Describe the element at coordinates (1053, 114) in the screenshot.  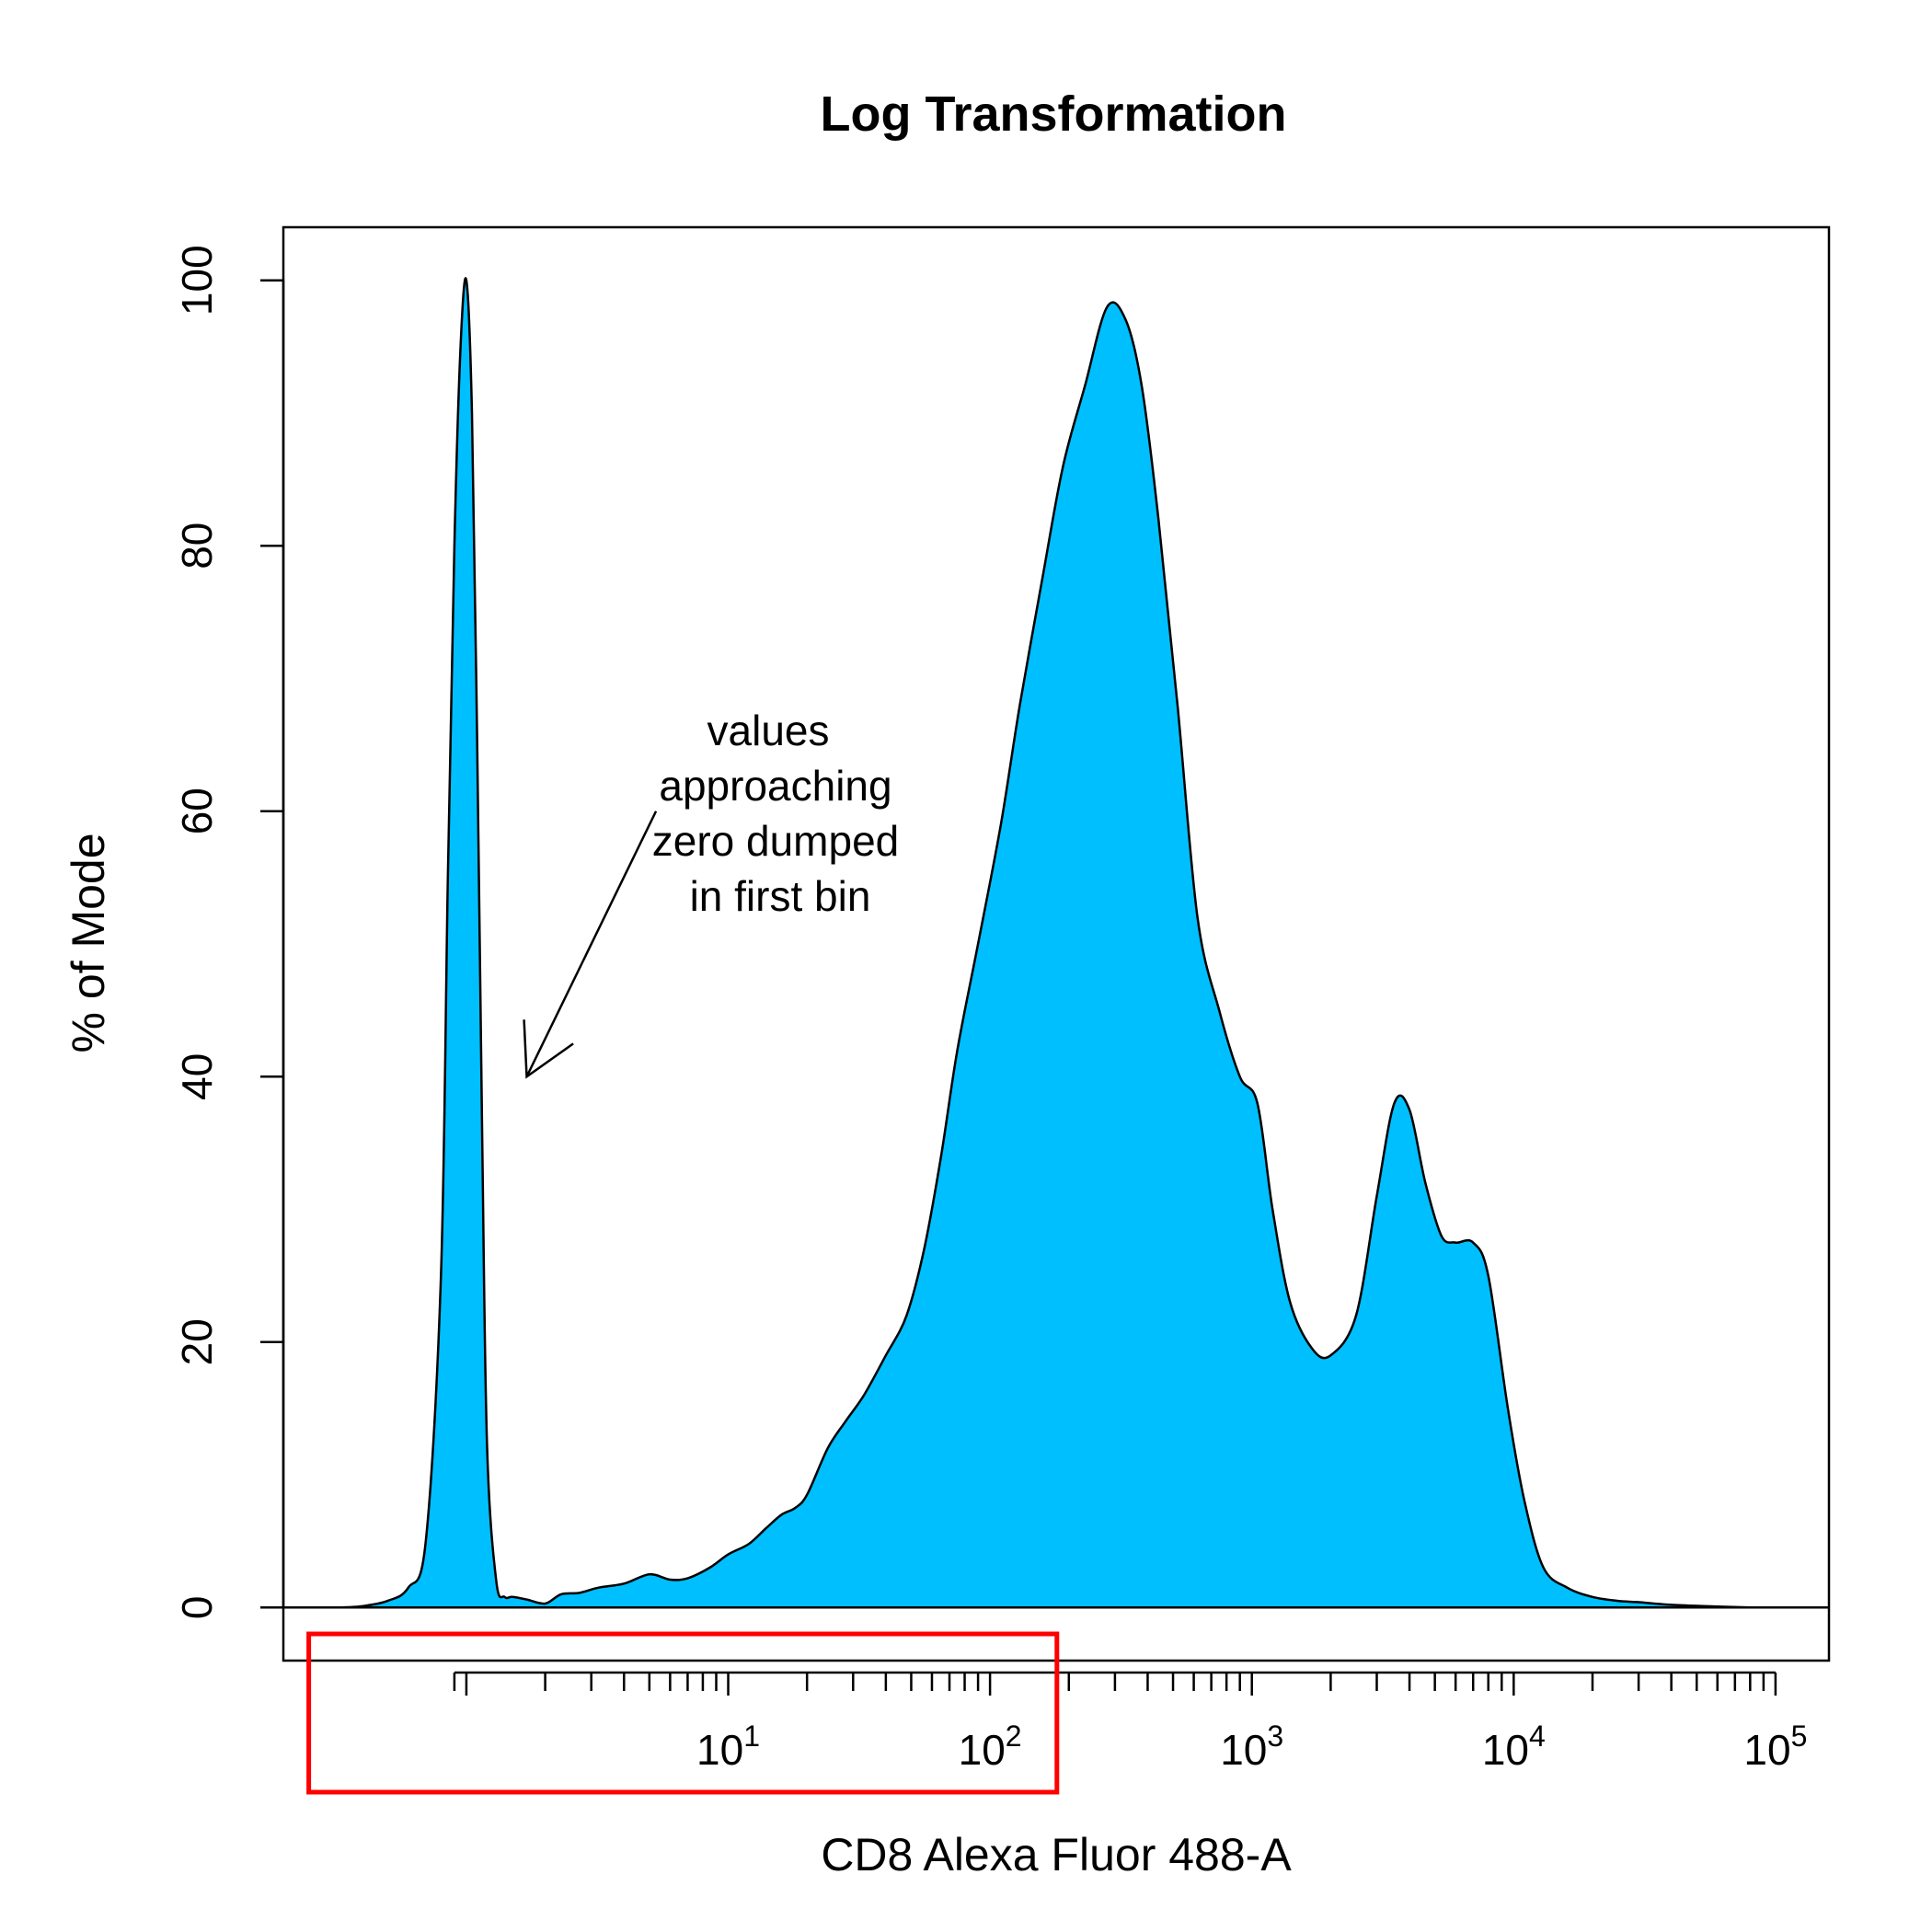
I see `chart-title: Log Transformation` at that location.